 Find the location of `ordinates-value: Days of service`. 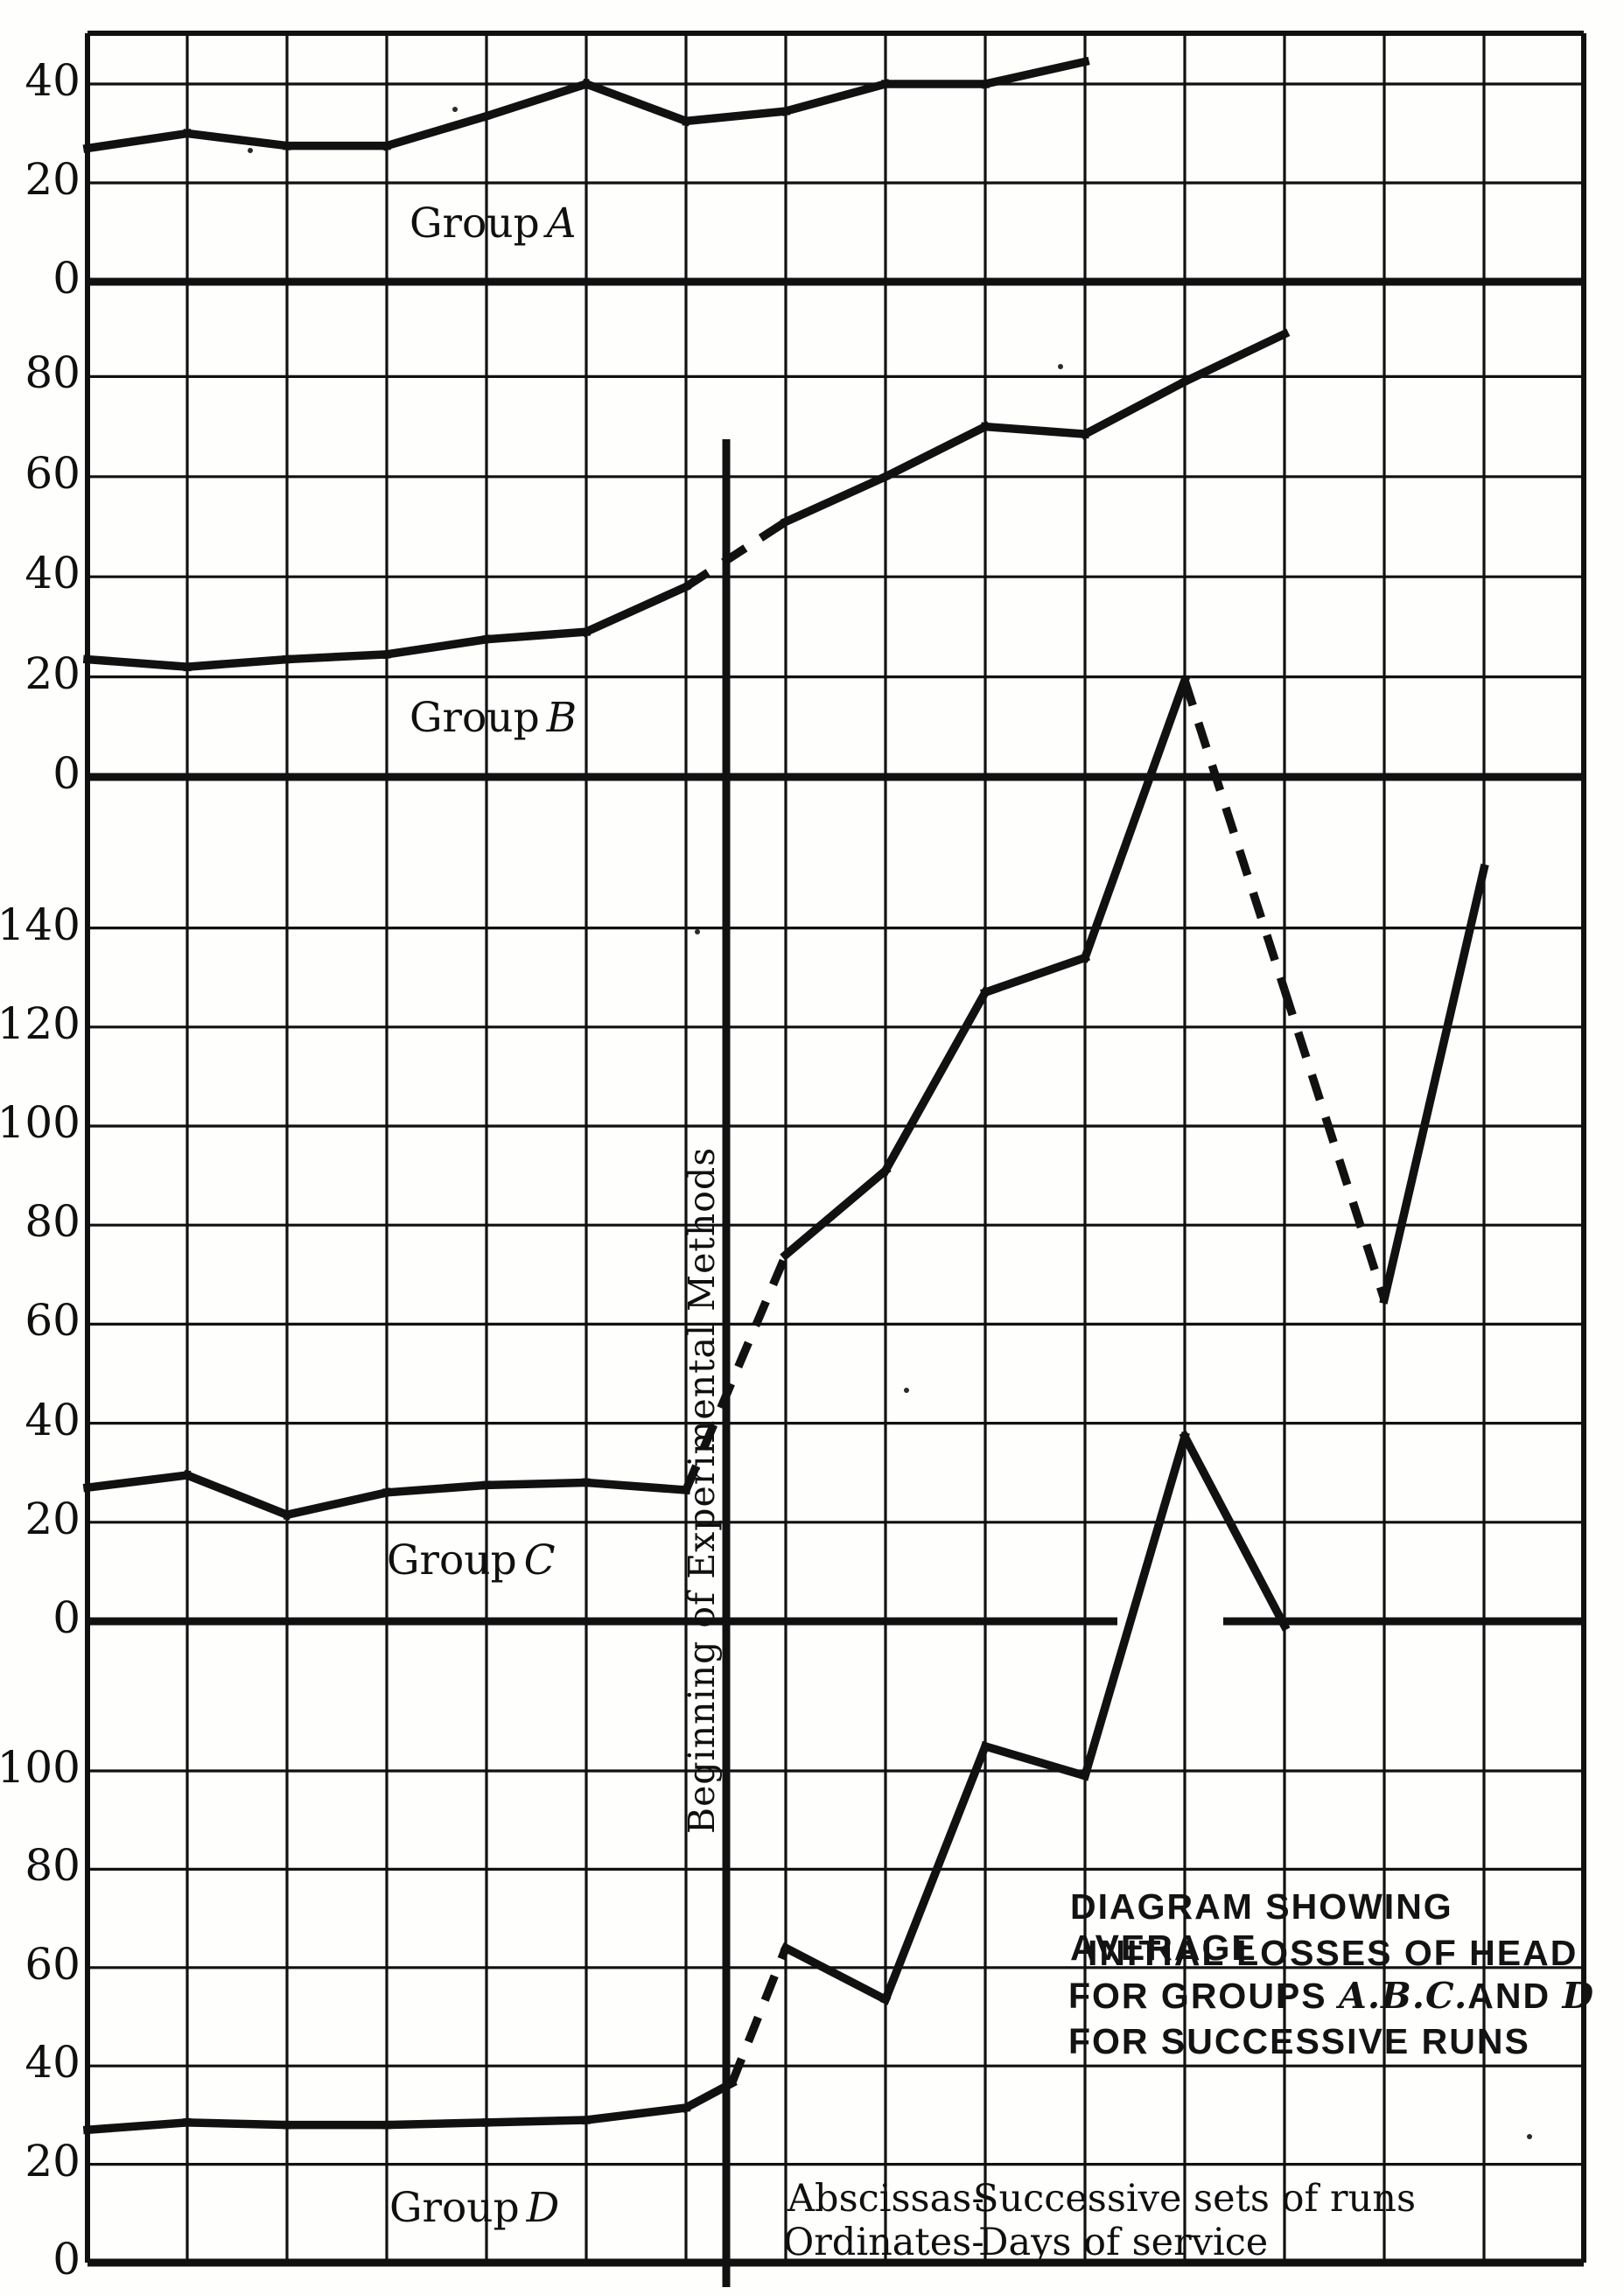

ordinates-value: Days of service is located at coordinates (1123, 2242).